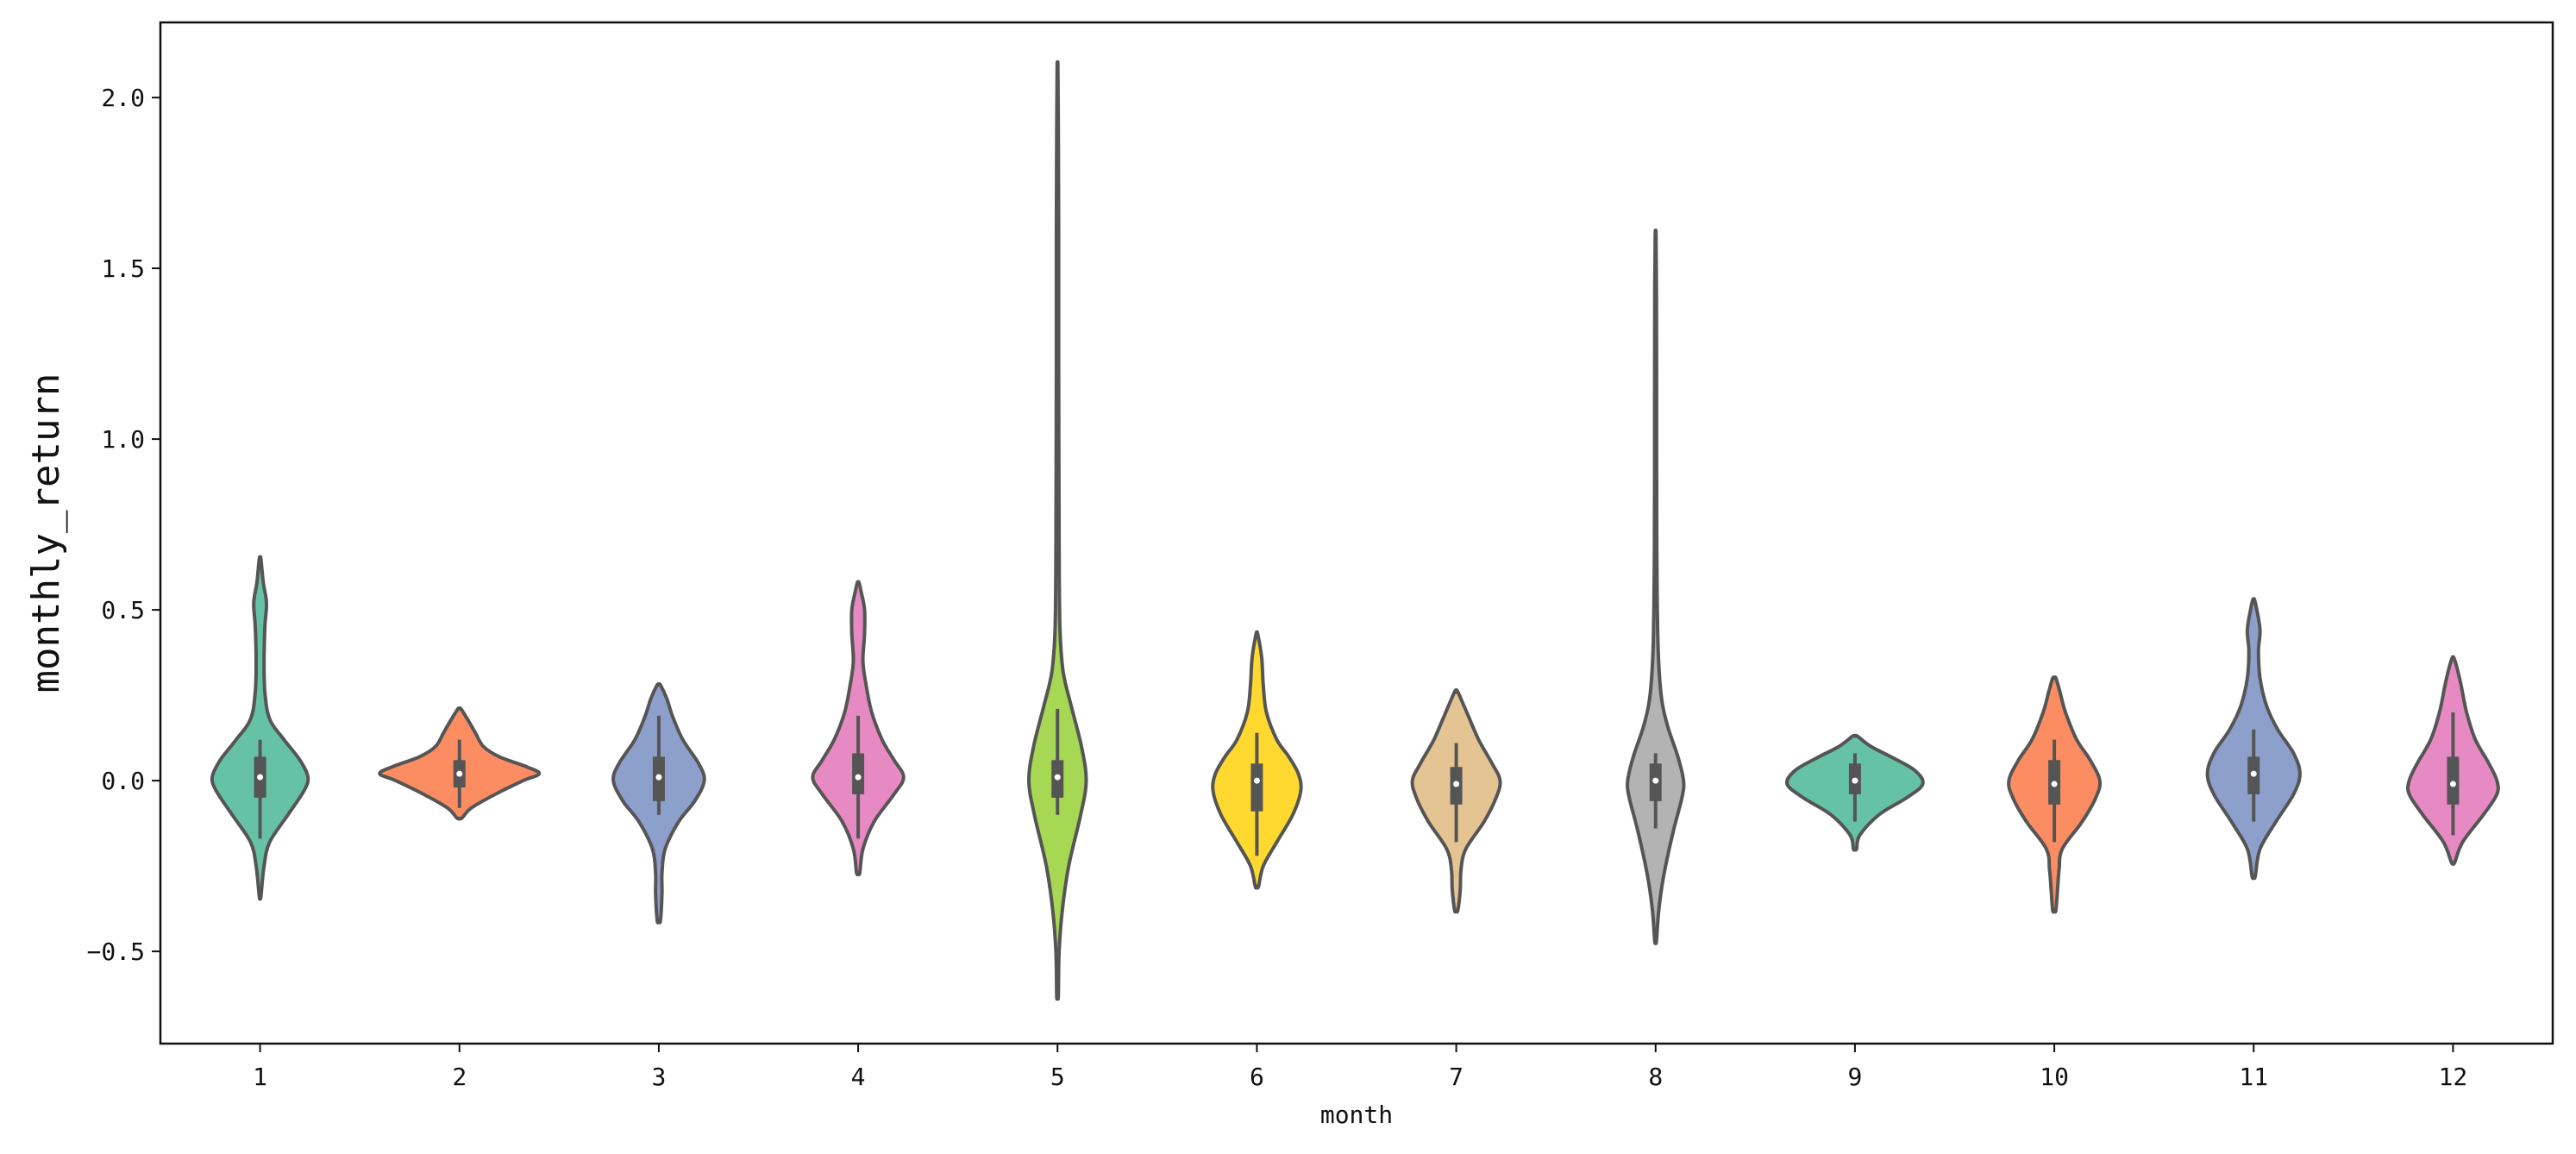 Image resolution: width=2576 pixels, height=1154 pixels. What do you see at coordinates (1360, 1067) in the screenshot?
I see `x-axis: 1 2 3 4 5 6 7 8 9 10 11 12` at bounding box center [1360, 1067].